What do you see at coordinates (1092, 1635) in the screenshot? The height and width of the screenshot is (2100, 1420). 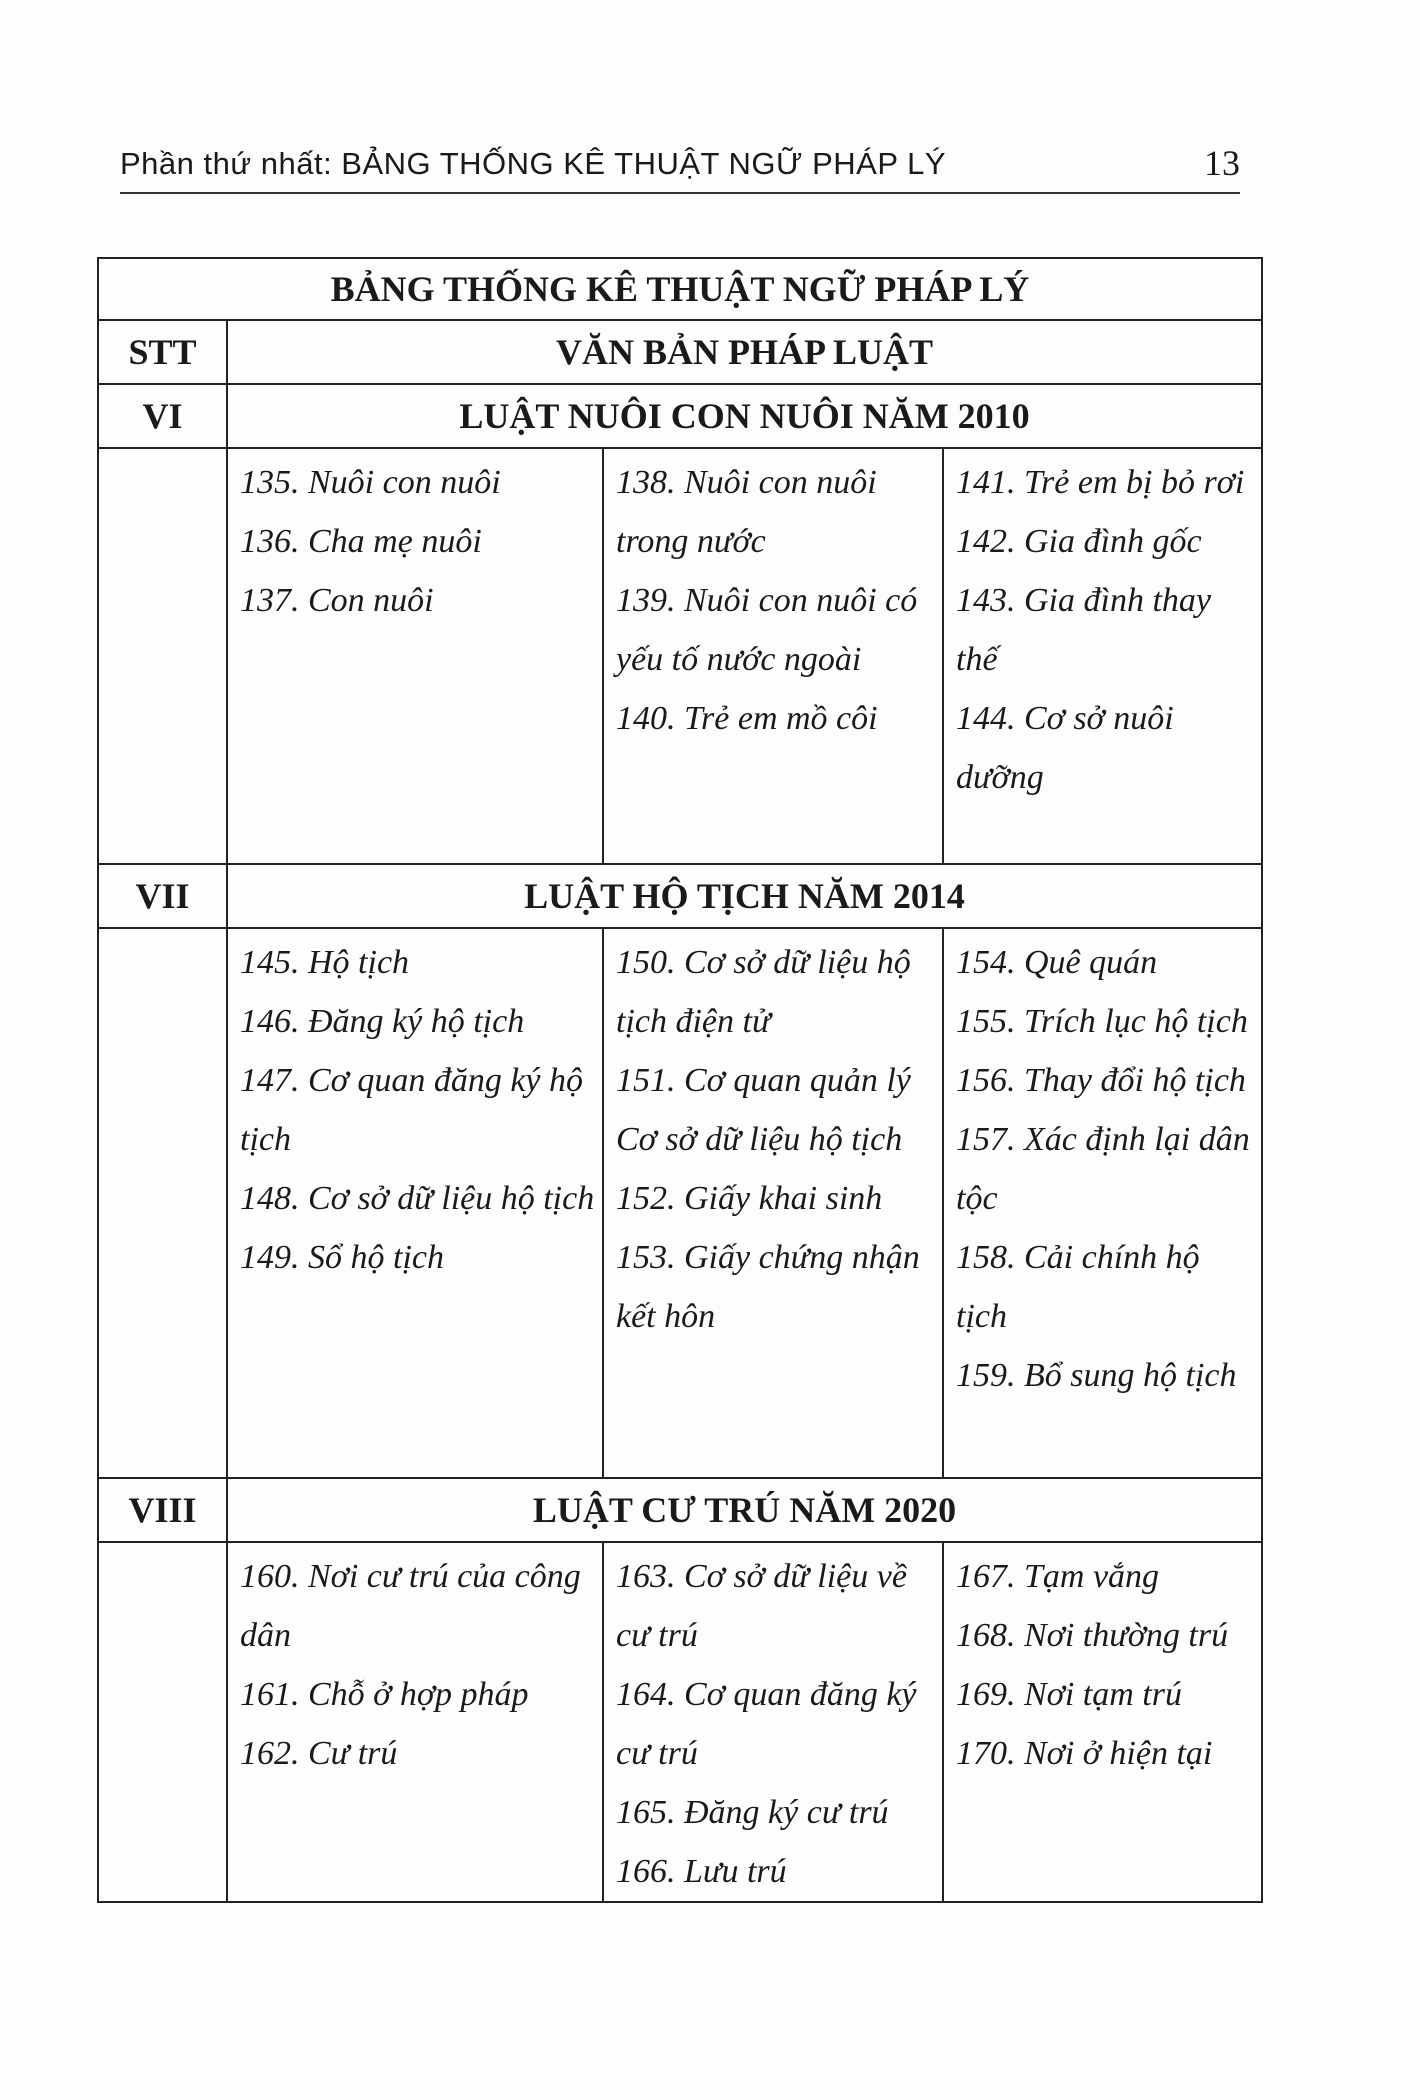 I see `term: 168. Nơi thường trú` at bounding box center [1092, 1635].